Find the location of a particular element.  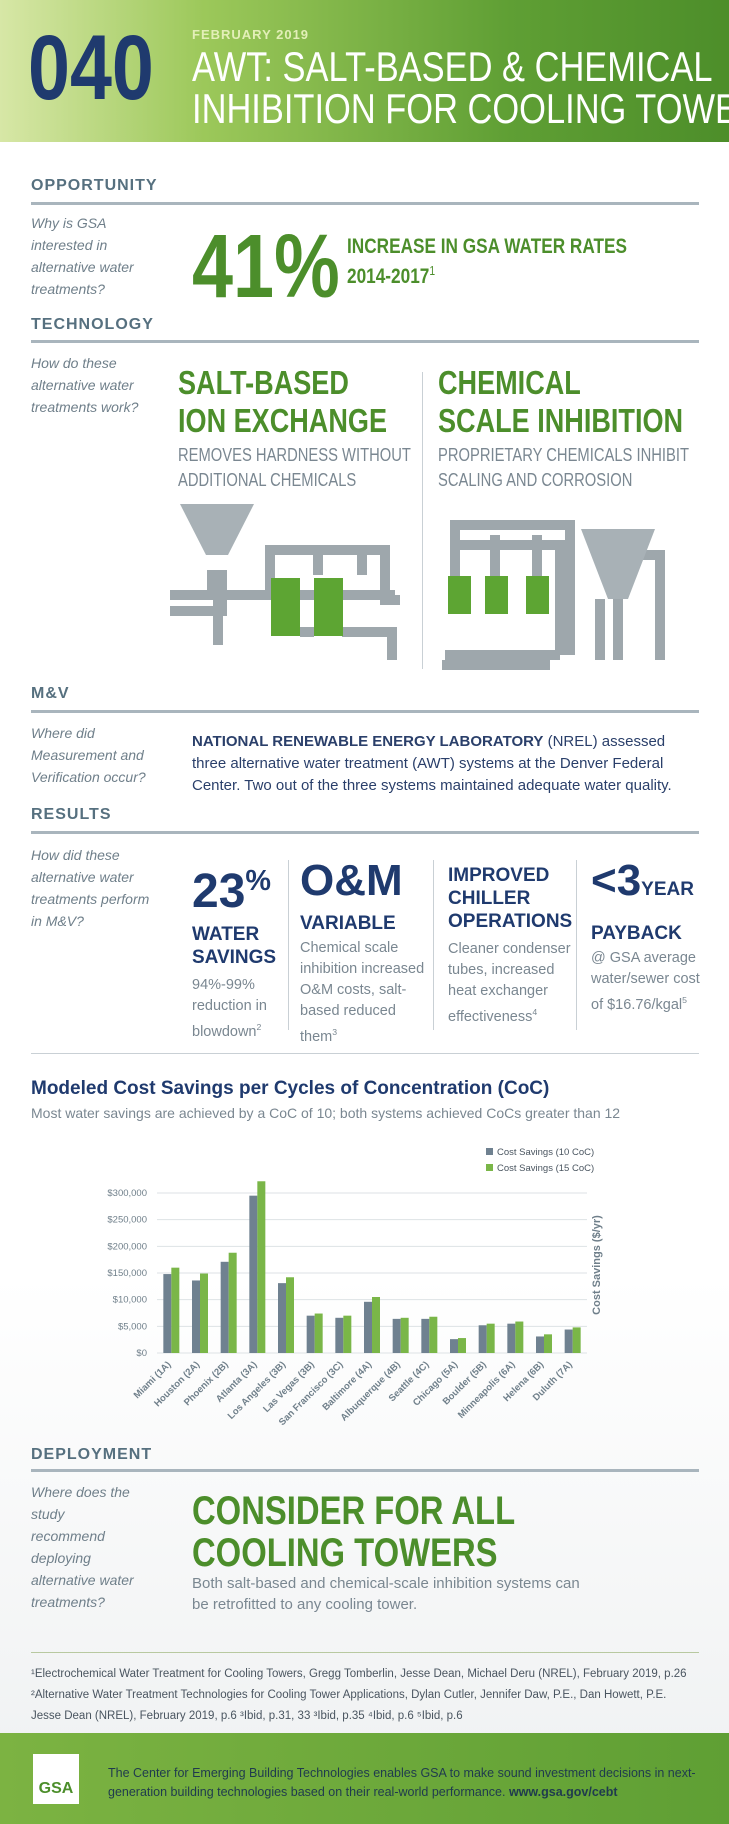

y-tick-label: $0 is located at coordinates (141, 1353).